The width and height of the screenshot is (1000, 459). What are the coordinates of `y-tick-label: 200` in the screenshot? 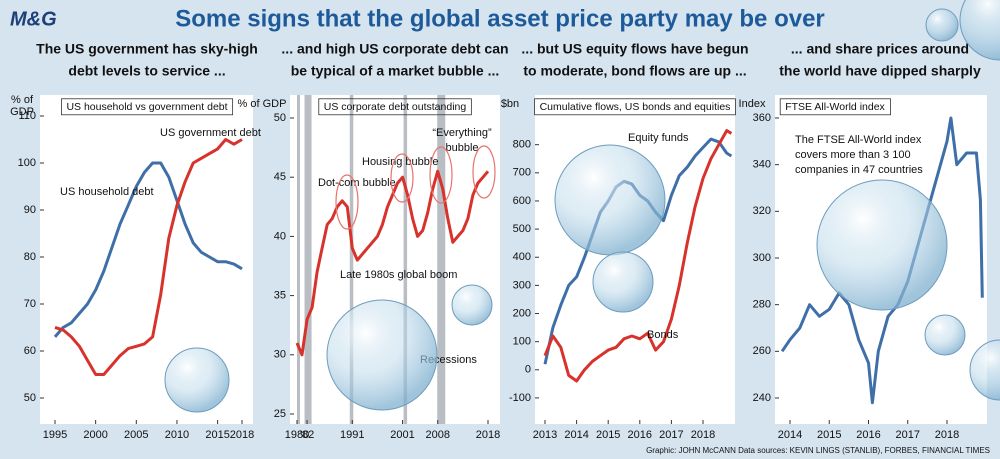 It's located at (522, 313).